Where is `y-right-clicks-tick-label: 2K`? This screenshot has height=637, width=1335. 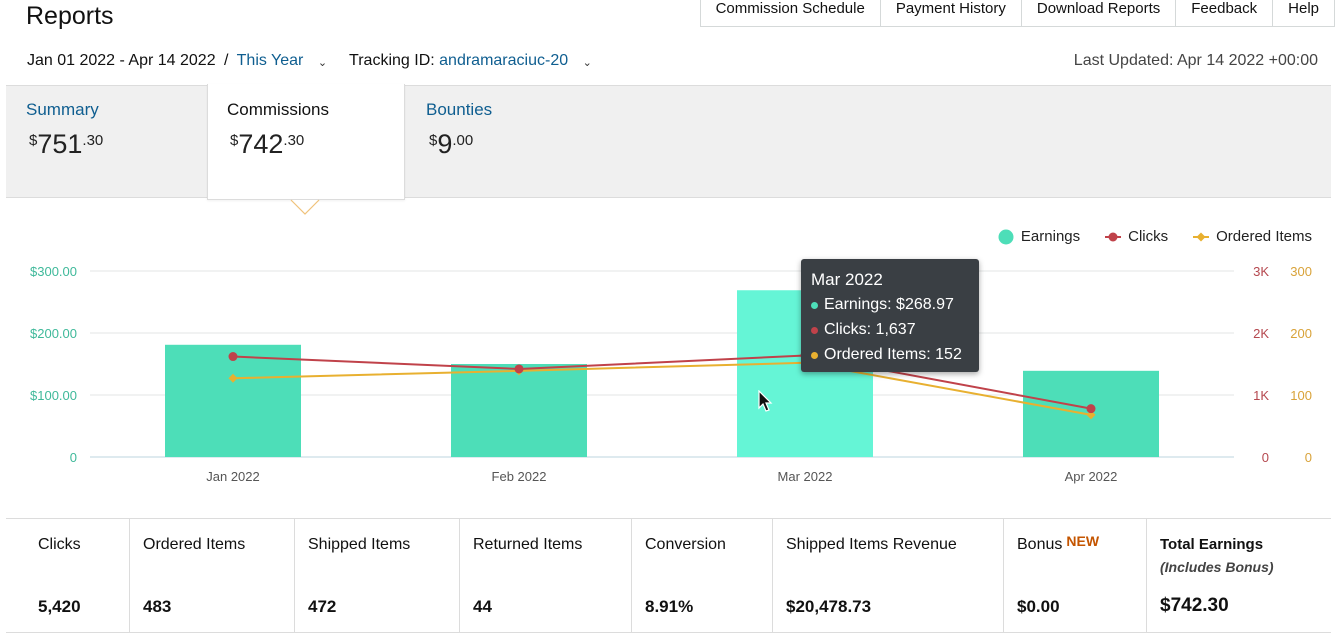
y-right-clicks-tick-label: 2K is located at coordinates (1261, 333).